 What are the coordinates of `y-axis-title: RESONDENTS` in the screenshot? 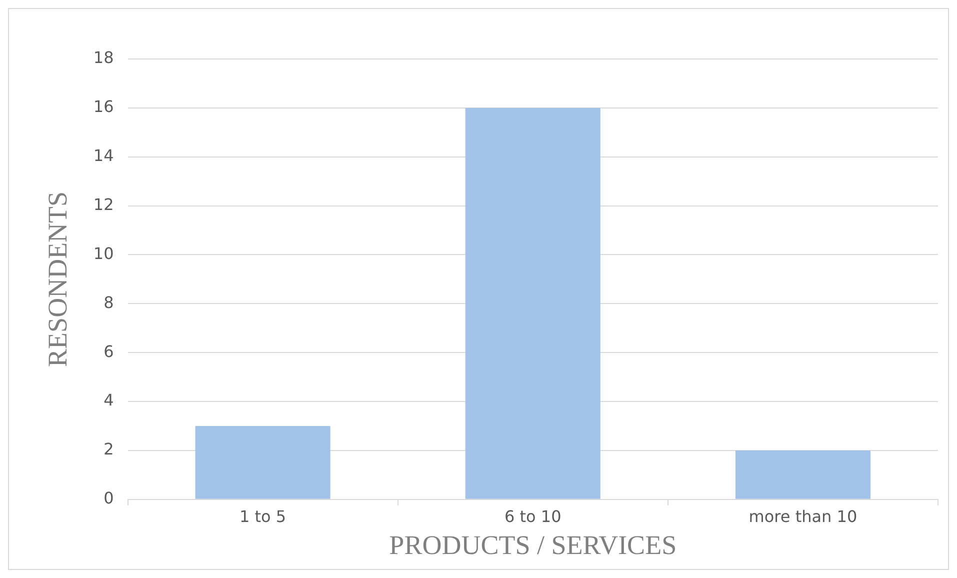 It's located at (57, 279).